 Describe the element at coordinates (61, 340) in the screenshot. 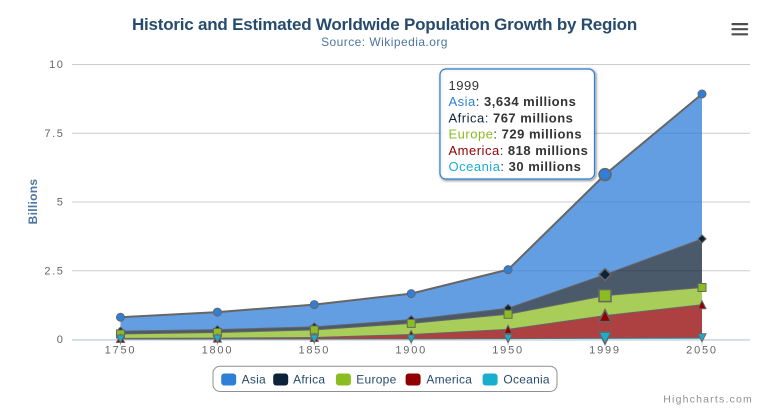

I see `svg-text: 0` at that location.